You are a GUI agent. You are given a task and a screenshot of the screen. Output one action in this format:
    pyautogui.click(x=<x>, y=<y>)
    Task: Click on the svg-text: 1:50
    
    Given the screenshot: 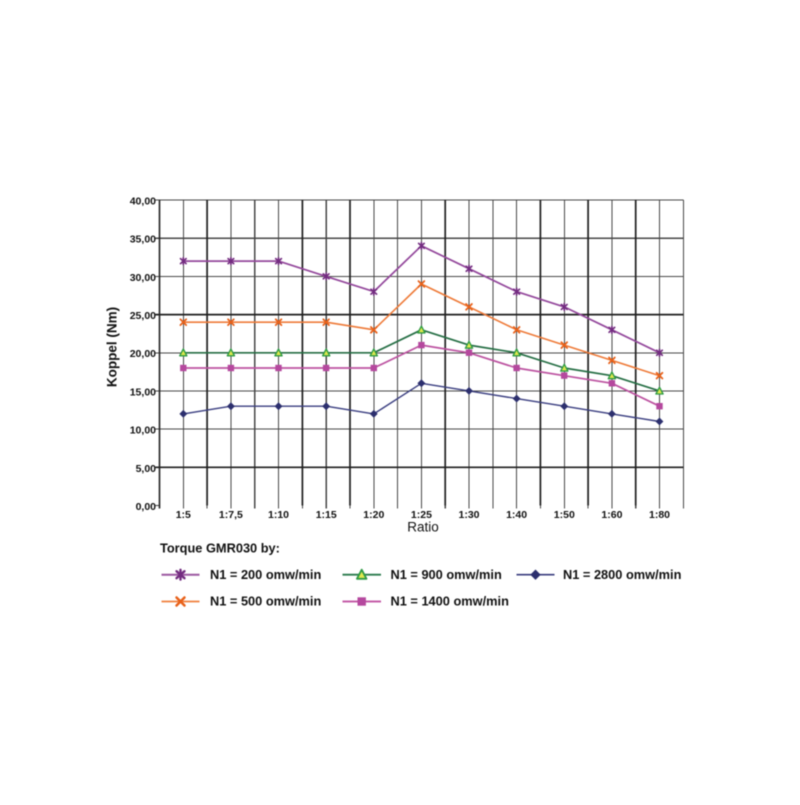 What is the action you would take?
    pyautogui.click(x=564, y=515)
    